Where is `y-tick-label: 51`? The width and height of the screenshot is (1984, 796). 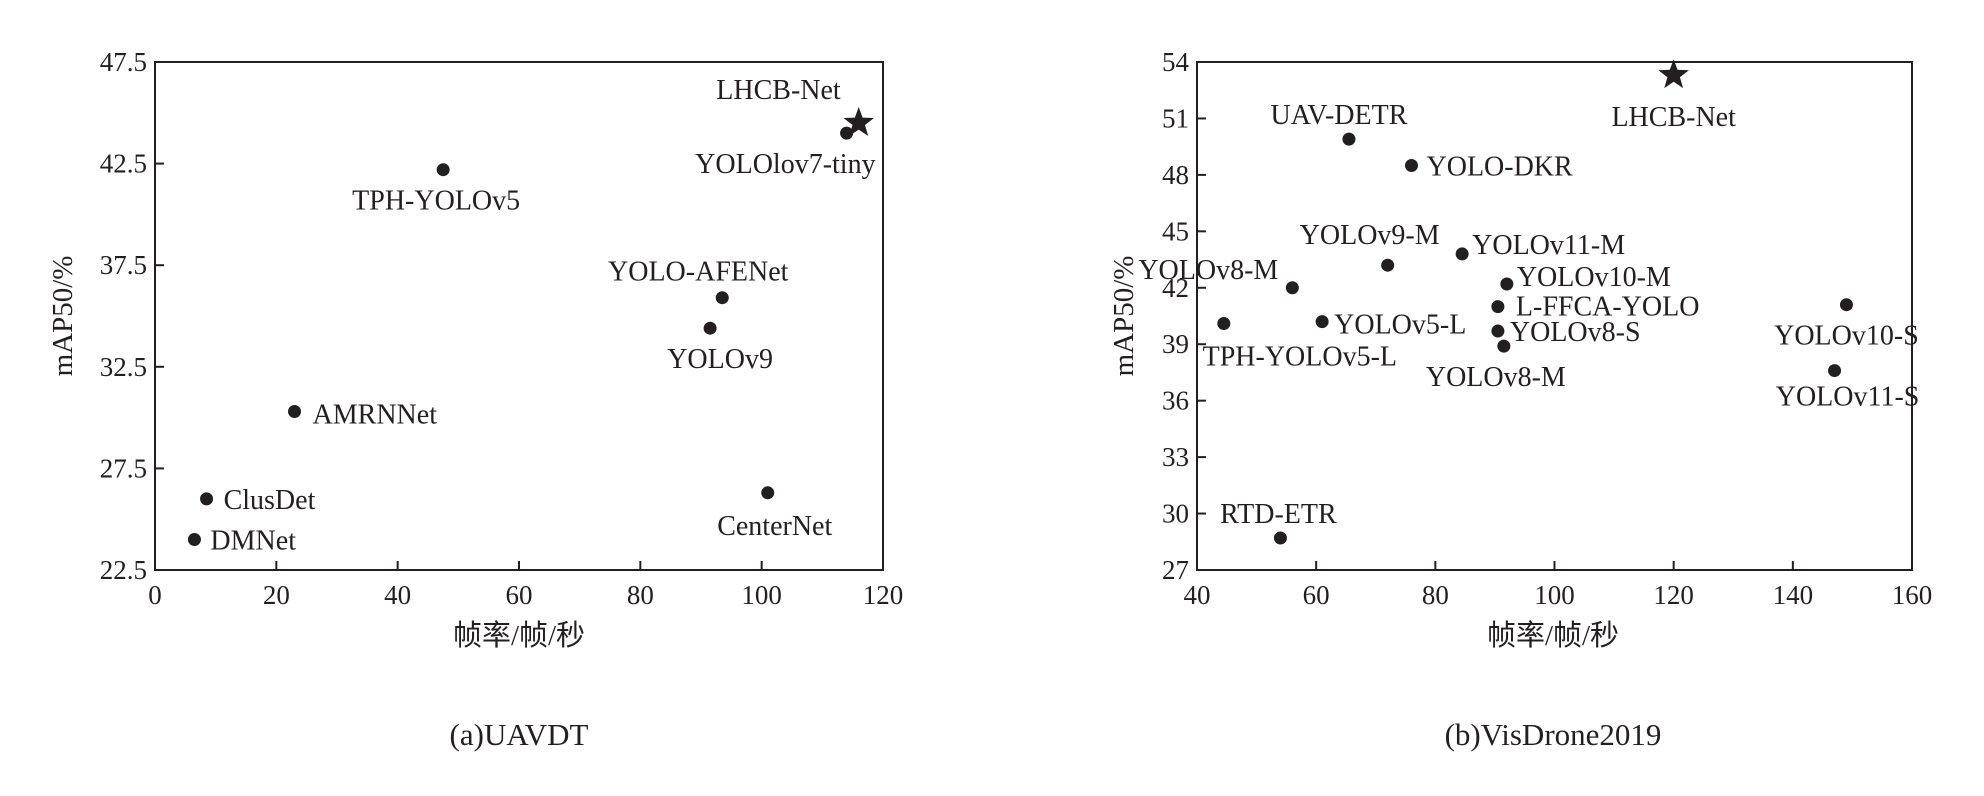 y-tick-label: 51 is located at coordinates (1175, 118).